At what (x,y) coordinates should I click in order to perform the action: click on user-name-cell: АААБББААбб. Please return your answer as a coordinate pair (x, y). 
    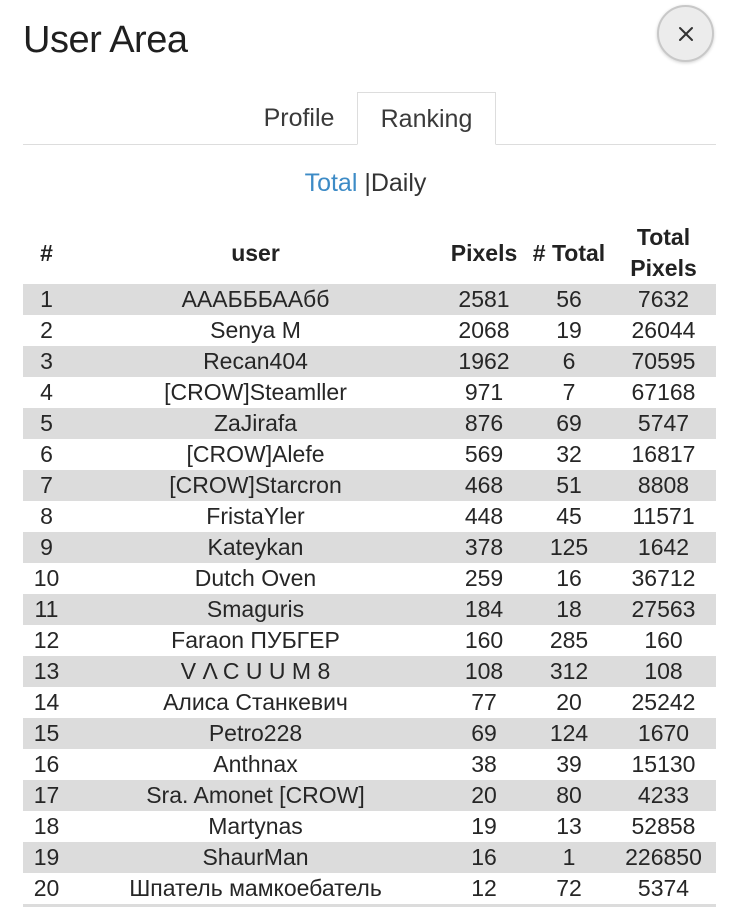
    Looking at the image, I should click on (255, 299).